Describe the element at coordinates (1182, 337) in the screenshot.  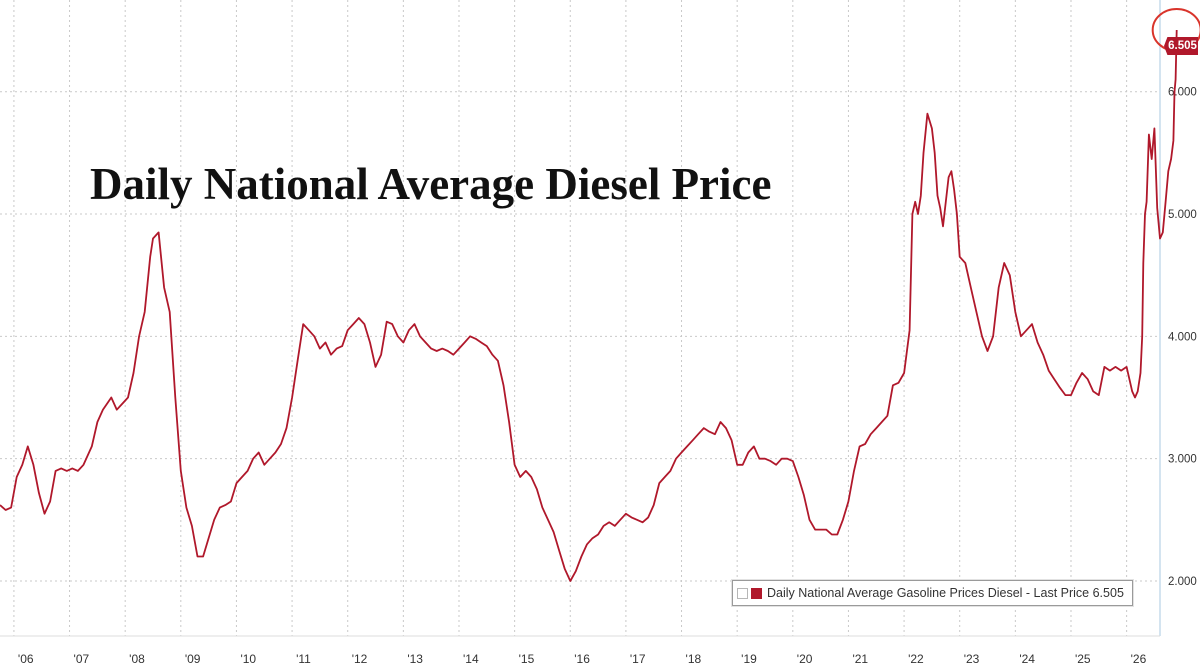
I see `y-tick-label: 4.000` at that location.